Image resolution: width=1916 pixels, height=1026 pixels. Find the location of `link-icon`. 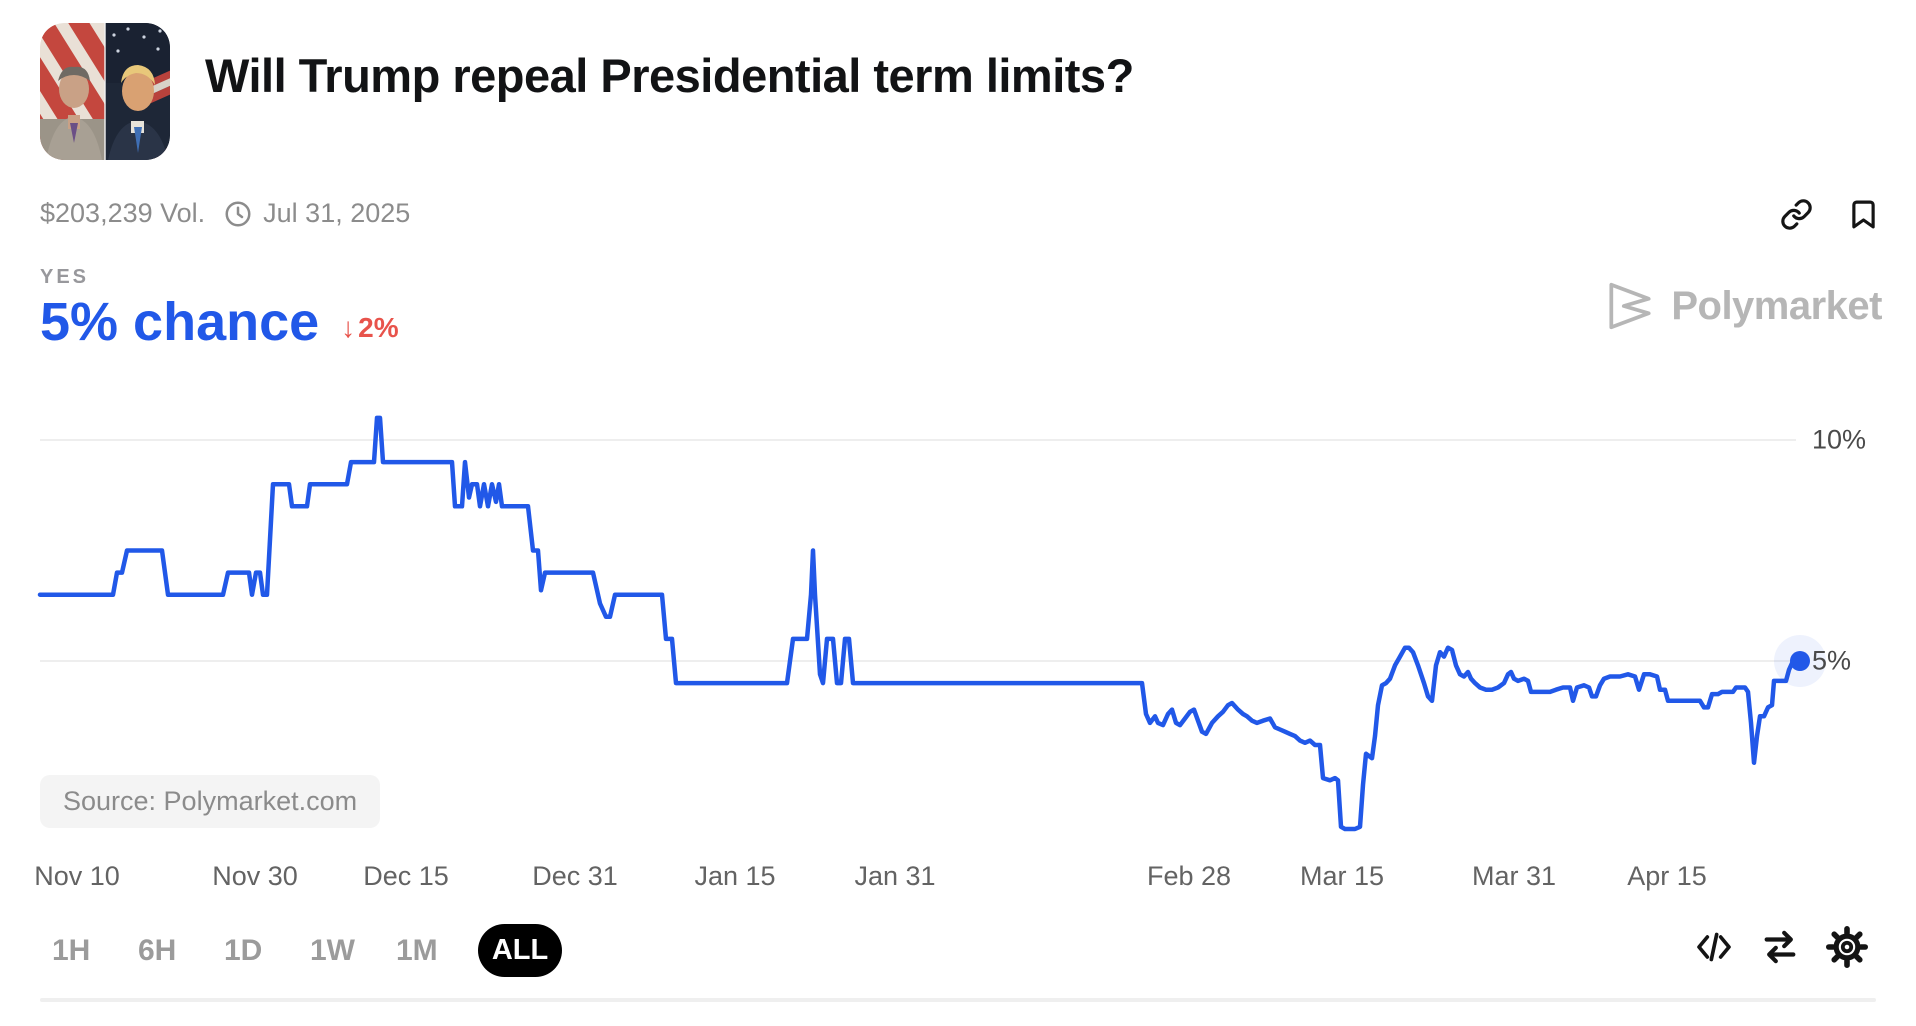

link-icon is located at coordinates (1796, 214).